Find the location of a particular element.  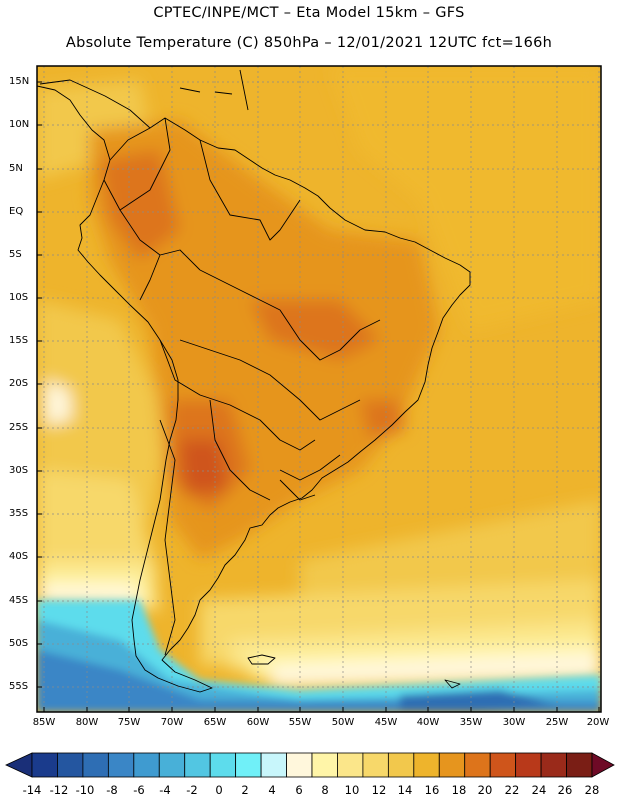

colorbar-label: -4 is located at coordinates (165, 790).